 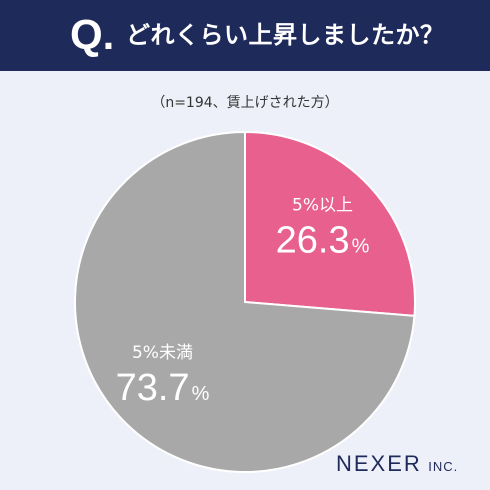 What do you see at coordinates (379, 463) in the screenshot?
I see `logo-text: NEXER` at bounding box center [379, 463].